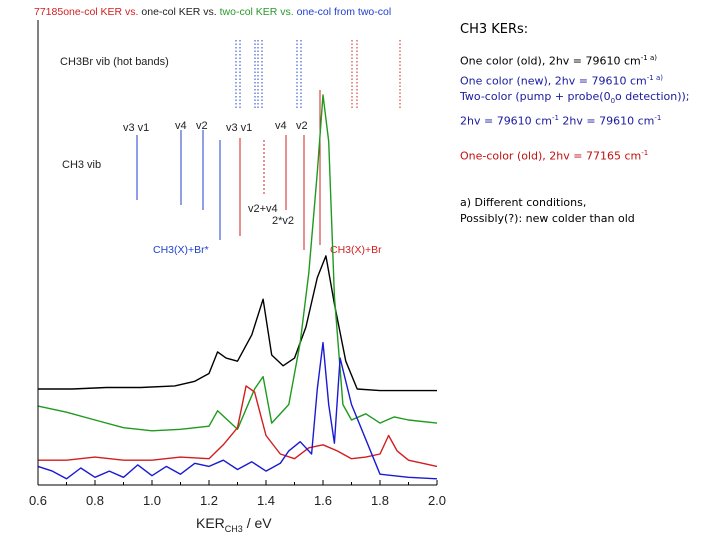 This screenshot has width=720, height=540. Describe the element at coordinates (180, 12) in the screenshot. I see `chart-title-part: one-col KER vs.` at that location.